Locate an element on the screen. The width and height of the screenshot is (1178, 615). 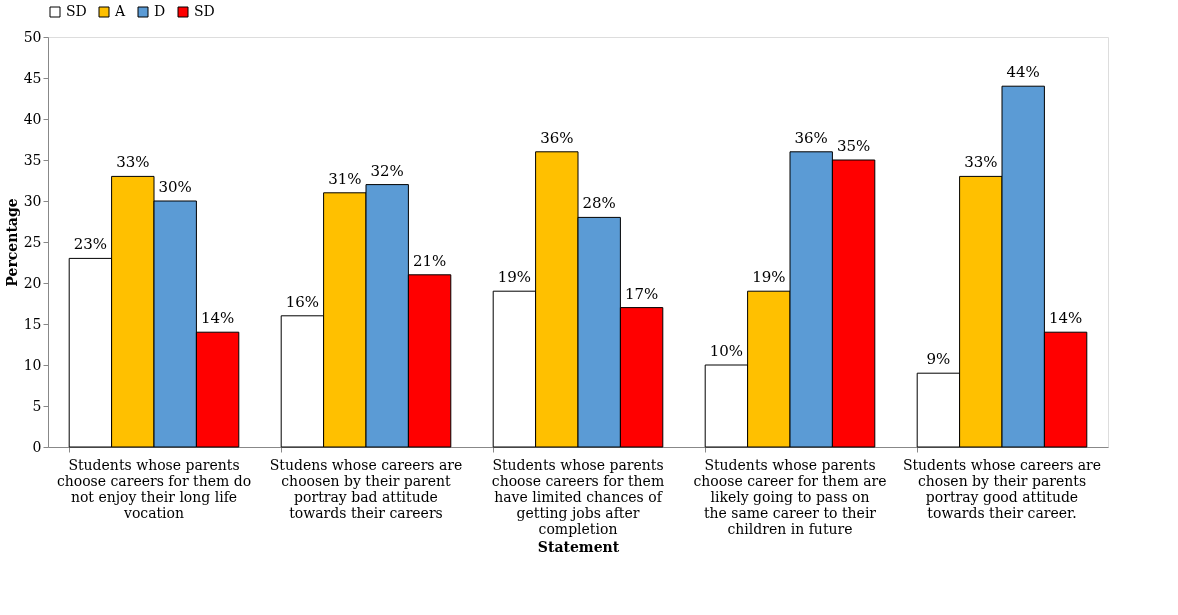
x-tick-label: Students whose parents choose careers for them have limited chances of getting jobs after completion is located at coordinates (578, 496).